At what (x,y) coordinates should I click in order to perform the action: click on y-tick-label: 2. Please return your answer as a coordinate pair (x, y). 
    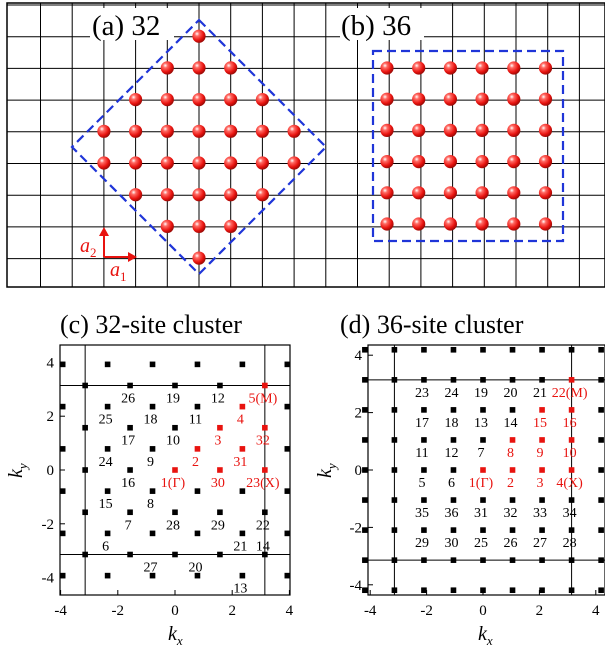
    Looking at the image, I should click on (51, 417).